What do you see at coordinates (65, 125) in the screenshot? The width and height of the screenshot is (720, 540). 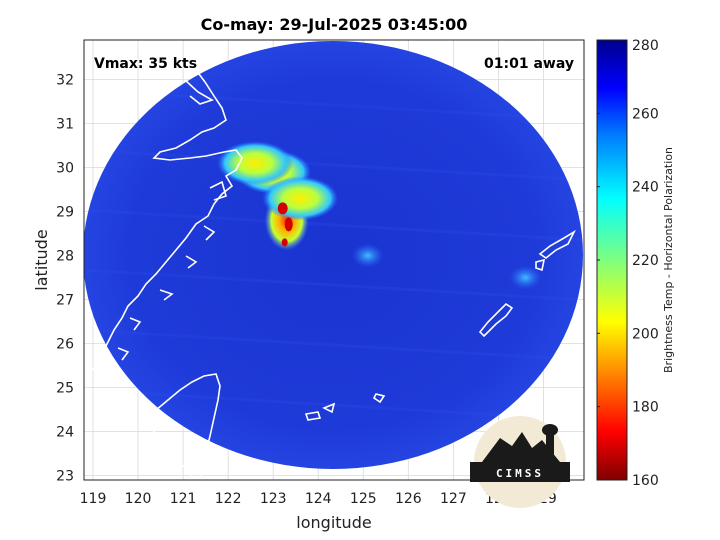 I see `y-tick-label: 31` at bounding box center [65, 125].